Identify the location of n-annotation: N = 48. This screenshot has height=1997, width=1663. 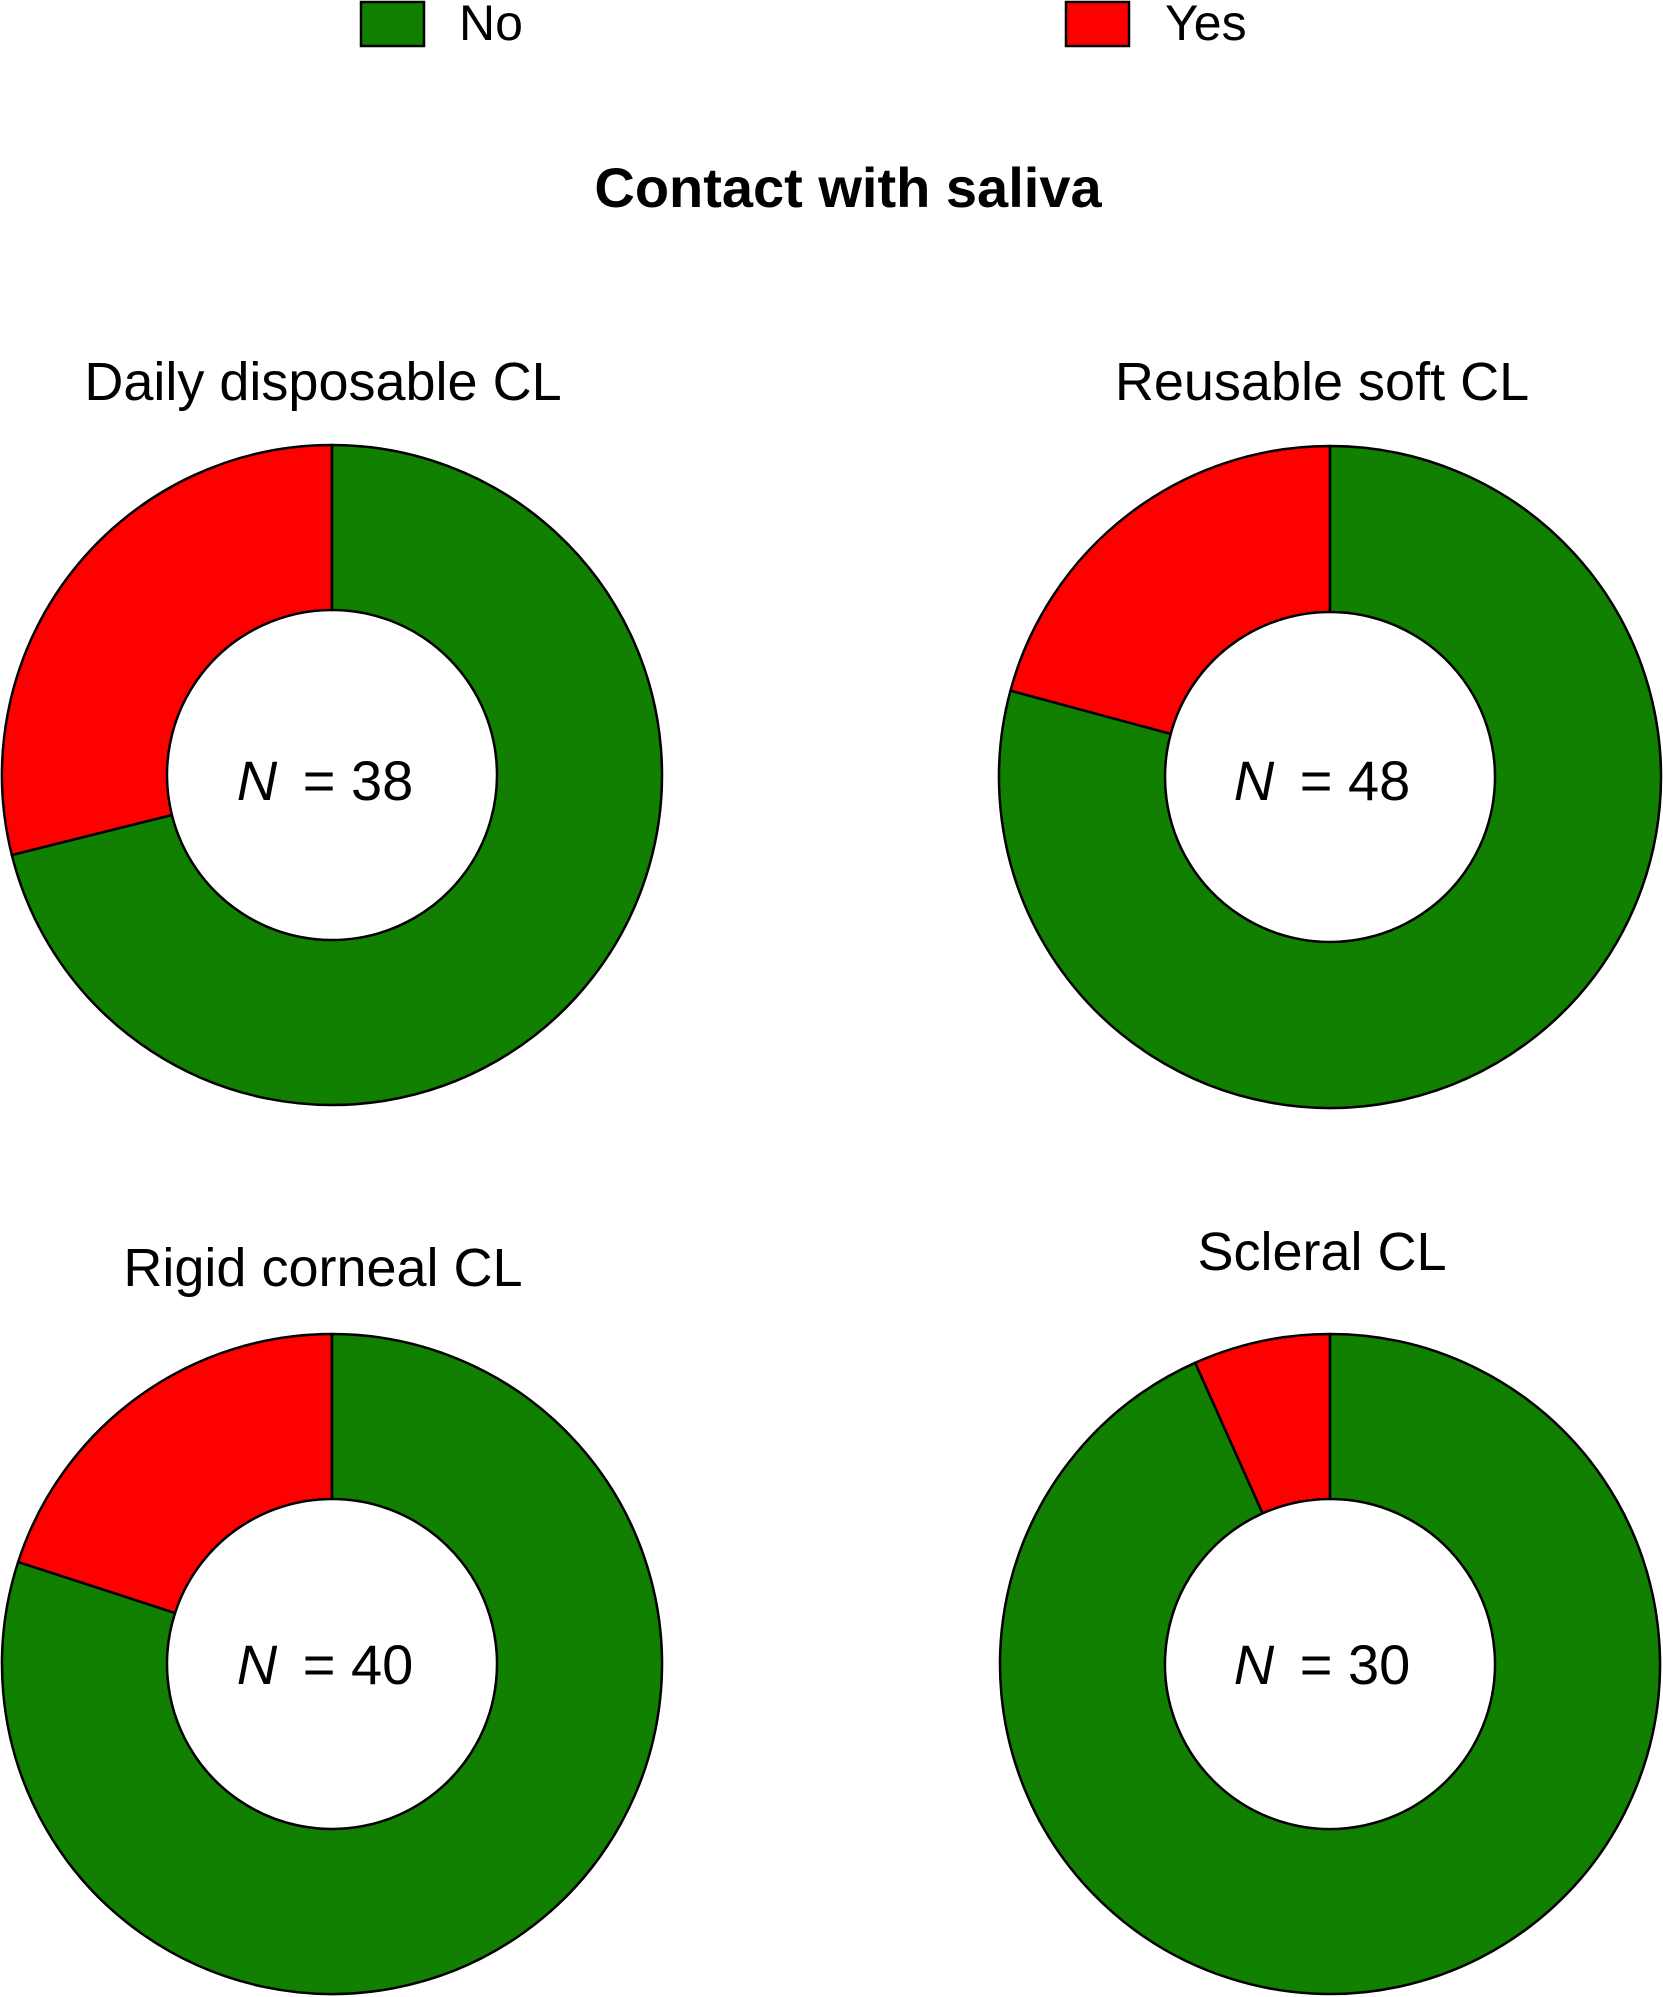
(1322, 780).